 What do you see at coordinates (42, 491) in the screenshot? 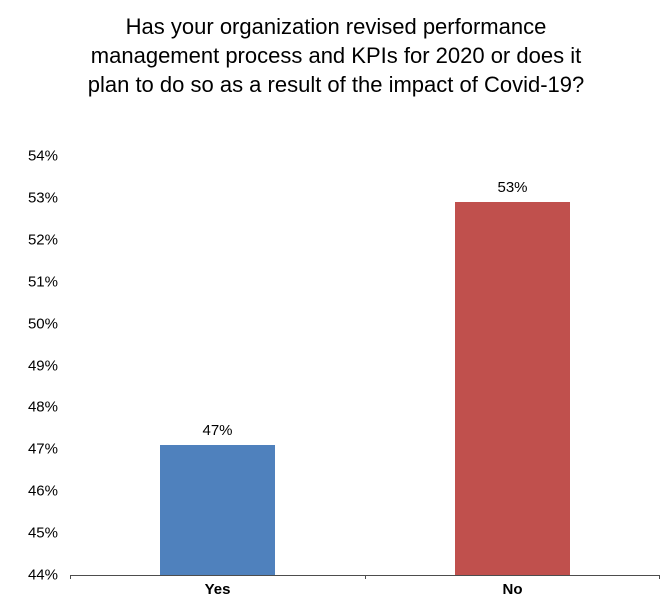
I see `y-axis-tick-label: 46%` at bounding box center [42, 491].